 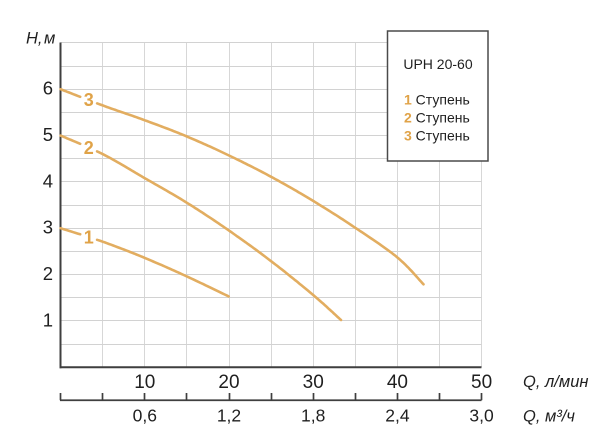 I want to click on svg-text: 1,2, so click(x=229, y=415).